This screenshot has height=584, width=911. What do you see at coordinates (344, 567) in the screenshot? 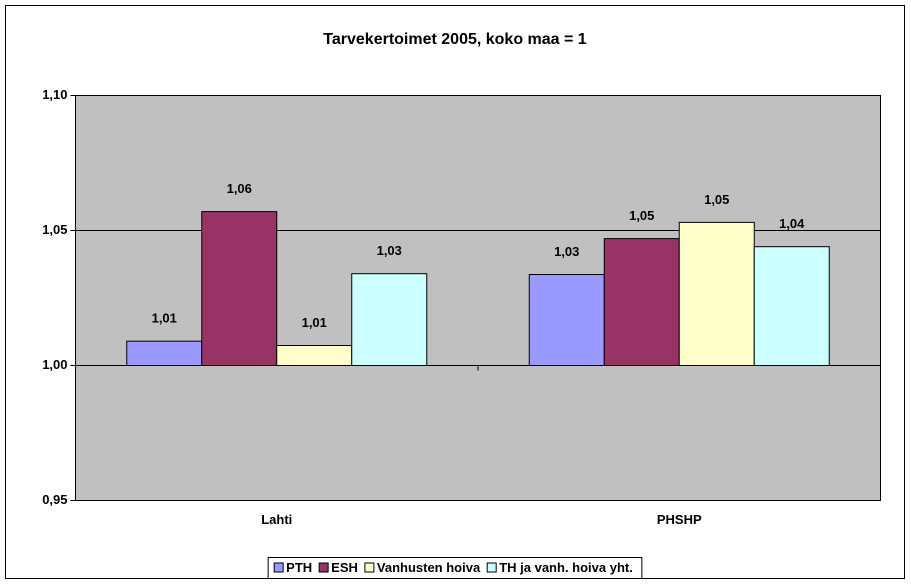
I see `legend-label: ESH` at bounding box center [344, 567].